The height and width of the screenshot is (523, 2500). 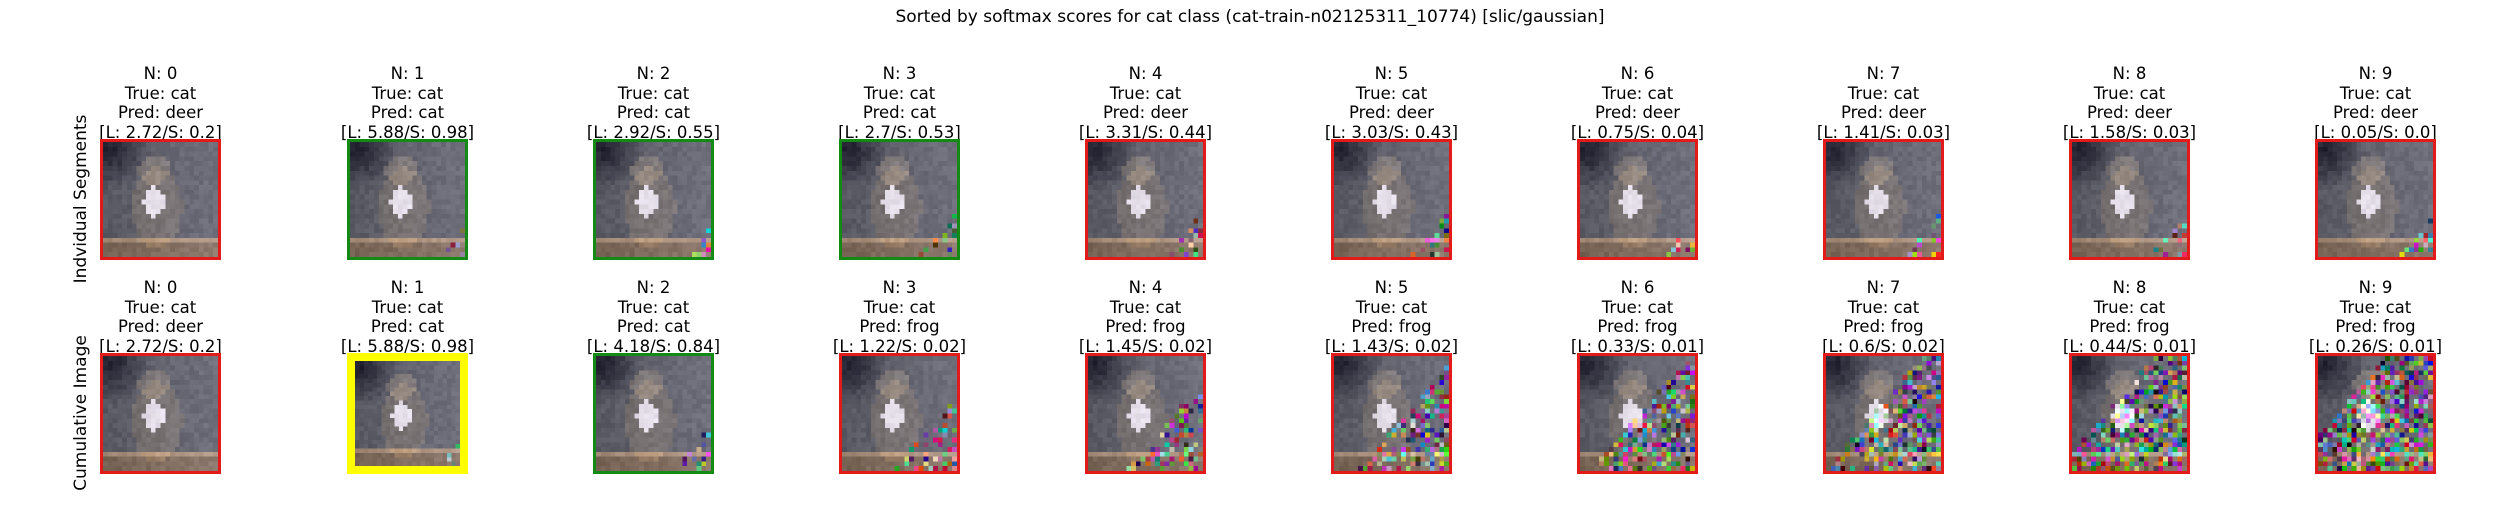 What do you see at coordinates (900, 74) in the screenshot?
I see `caption-n: N: 3` at bounding box center [900, 74].